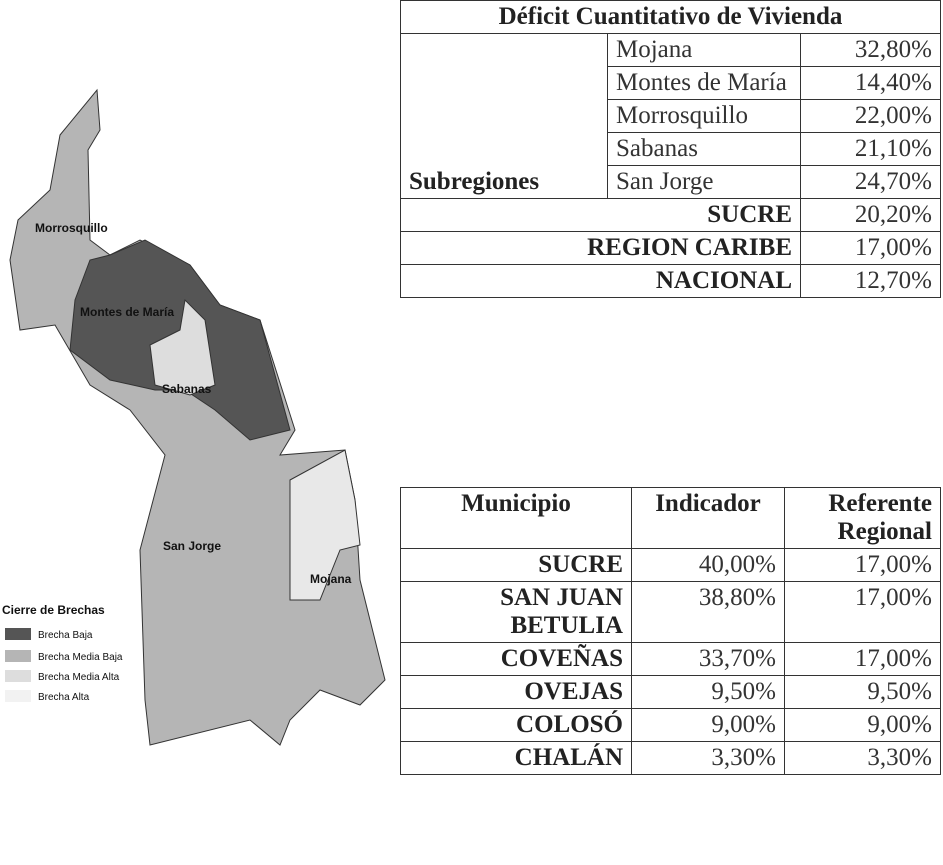 The image size is (943, 865). What do you see at coordinates (704, 149) in the screenshot?
I see `cell: Sabanas` at bounding box center [704, 149].